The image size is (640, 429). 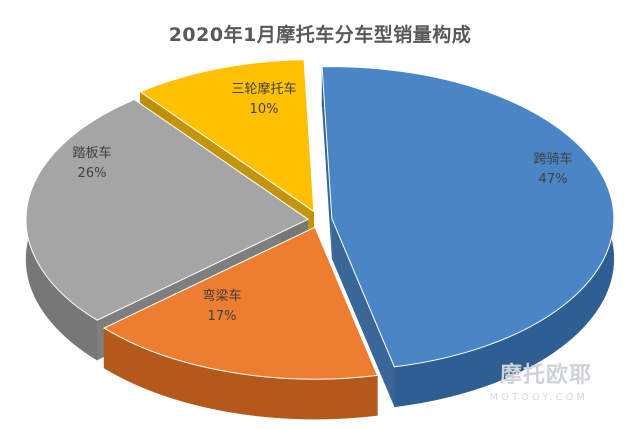 What do you see at coordinates (553, 179) in the screenshot?
I see `slice-value-0: 47%` at bounding box center [553, 179].